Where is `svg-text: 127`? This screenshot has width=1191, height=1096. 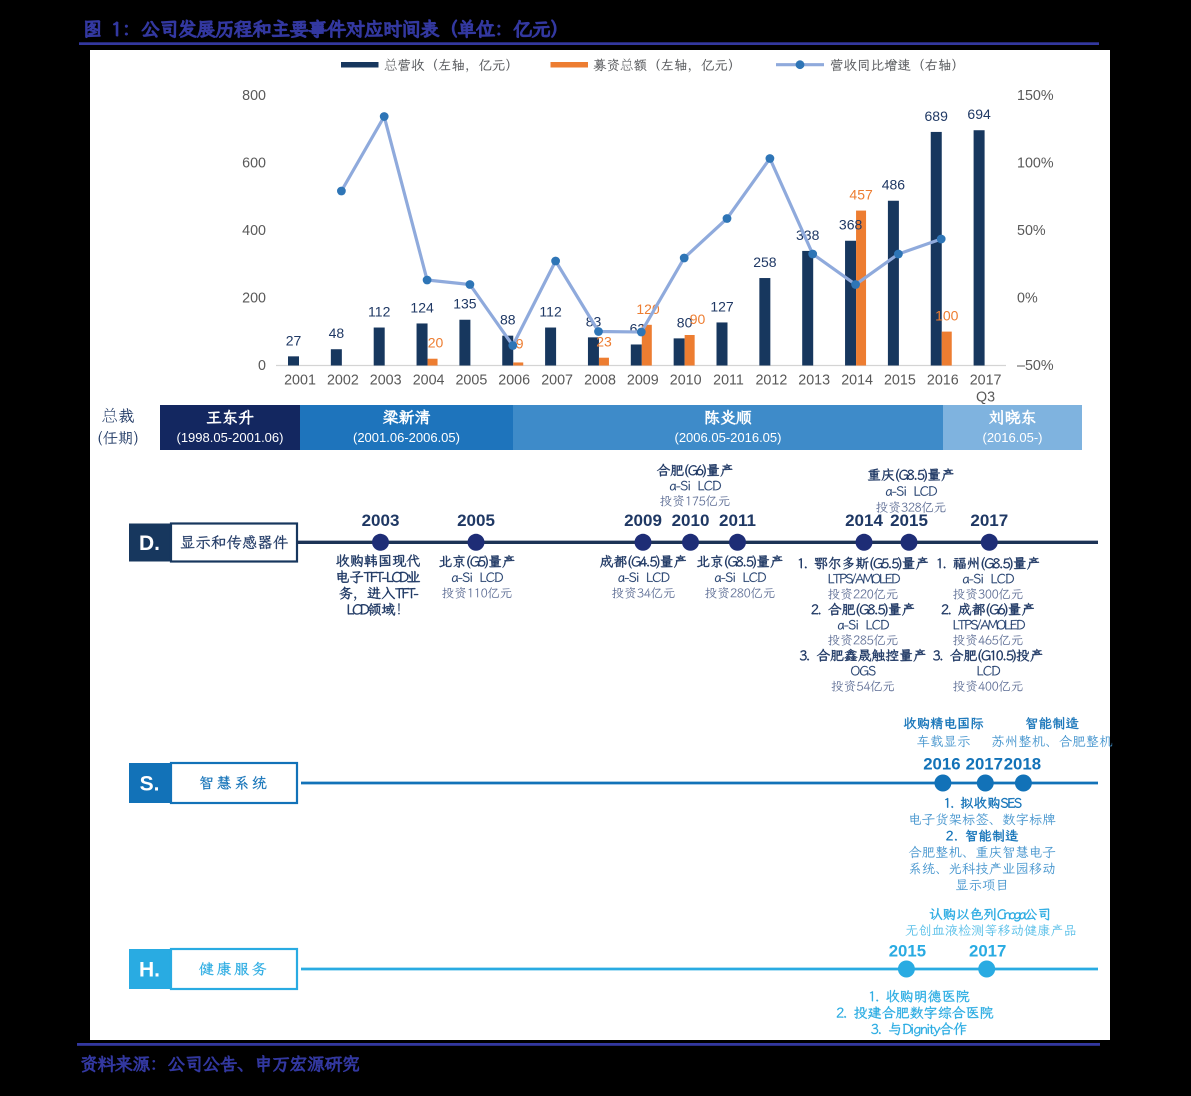
svg-text: 127 is located at coordinates (722, 306).